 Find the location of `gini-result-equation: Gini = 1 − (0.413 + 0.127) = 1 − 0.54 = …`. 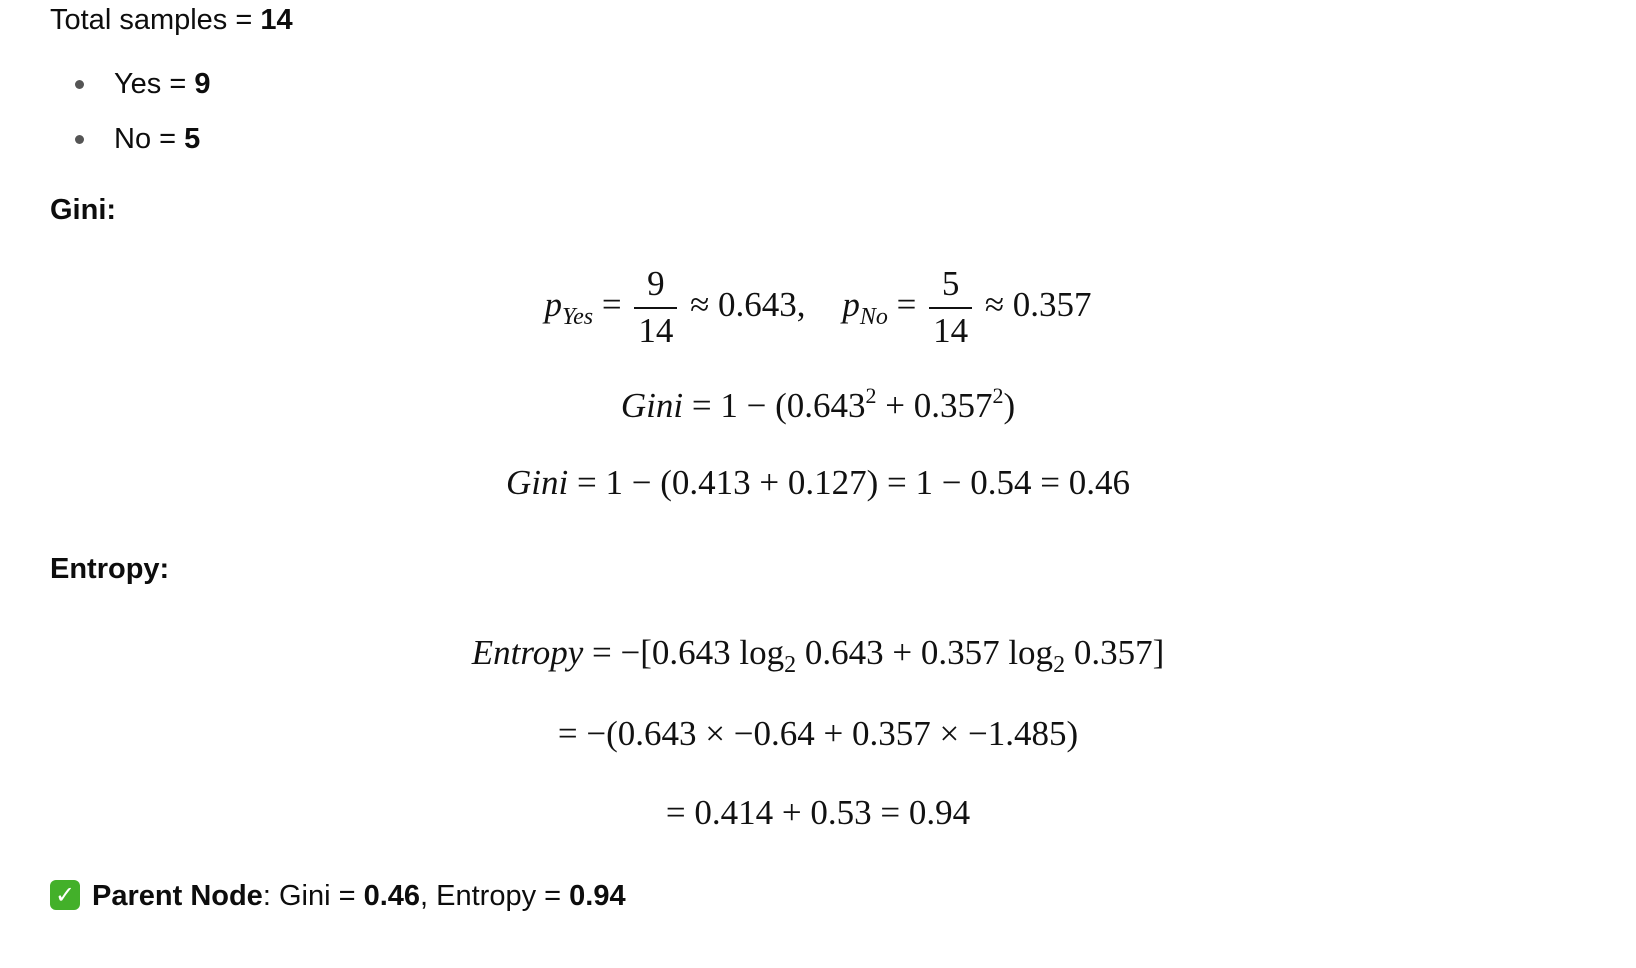

gini-result-equation: Gini = 1 − (0.413 + 0.127) = 1 − 0.54 = … is located at coordinates (818, 482).